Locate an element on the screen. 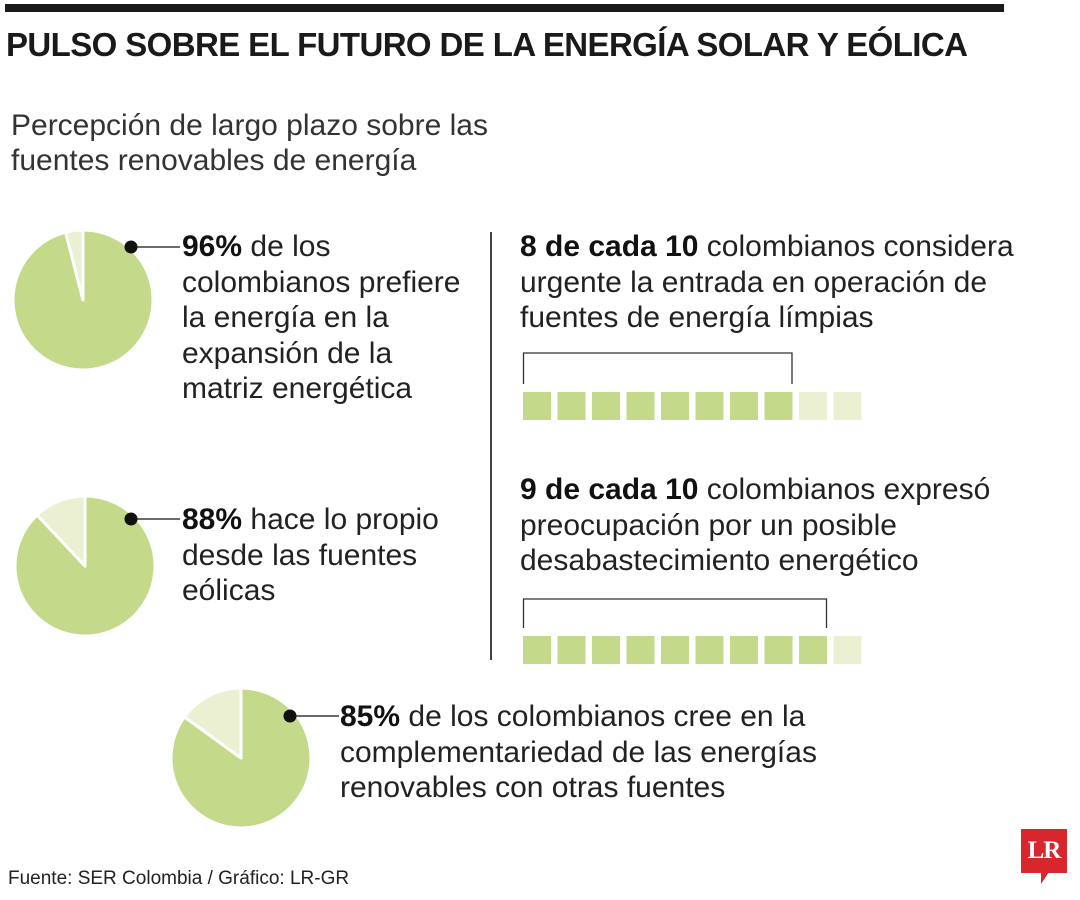 The width and height of the screenshot is (1080, 900). stat-complementariedad-value: 85% is located at coordinates (370, 716).